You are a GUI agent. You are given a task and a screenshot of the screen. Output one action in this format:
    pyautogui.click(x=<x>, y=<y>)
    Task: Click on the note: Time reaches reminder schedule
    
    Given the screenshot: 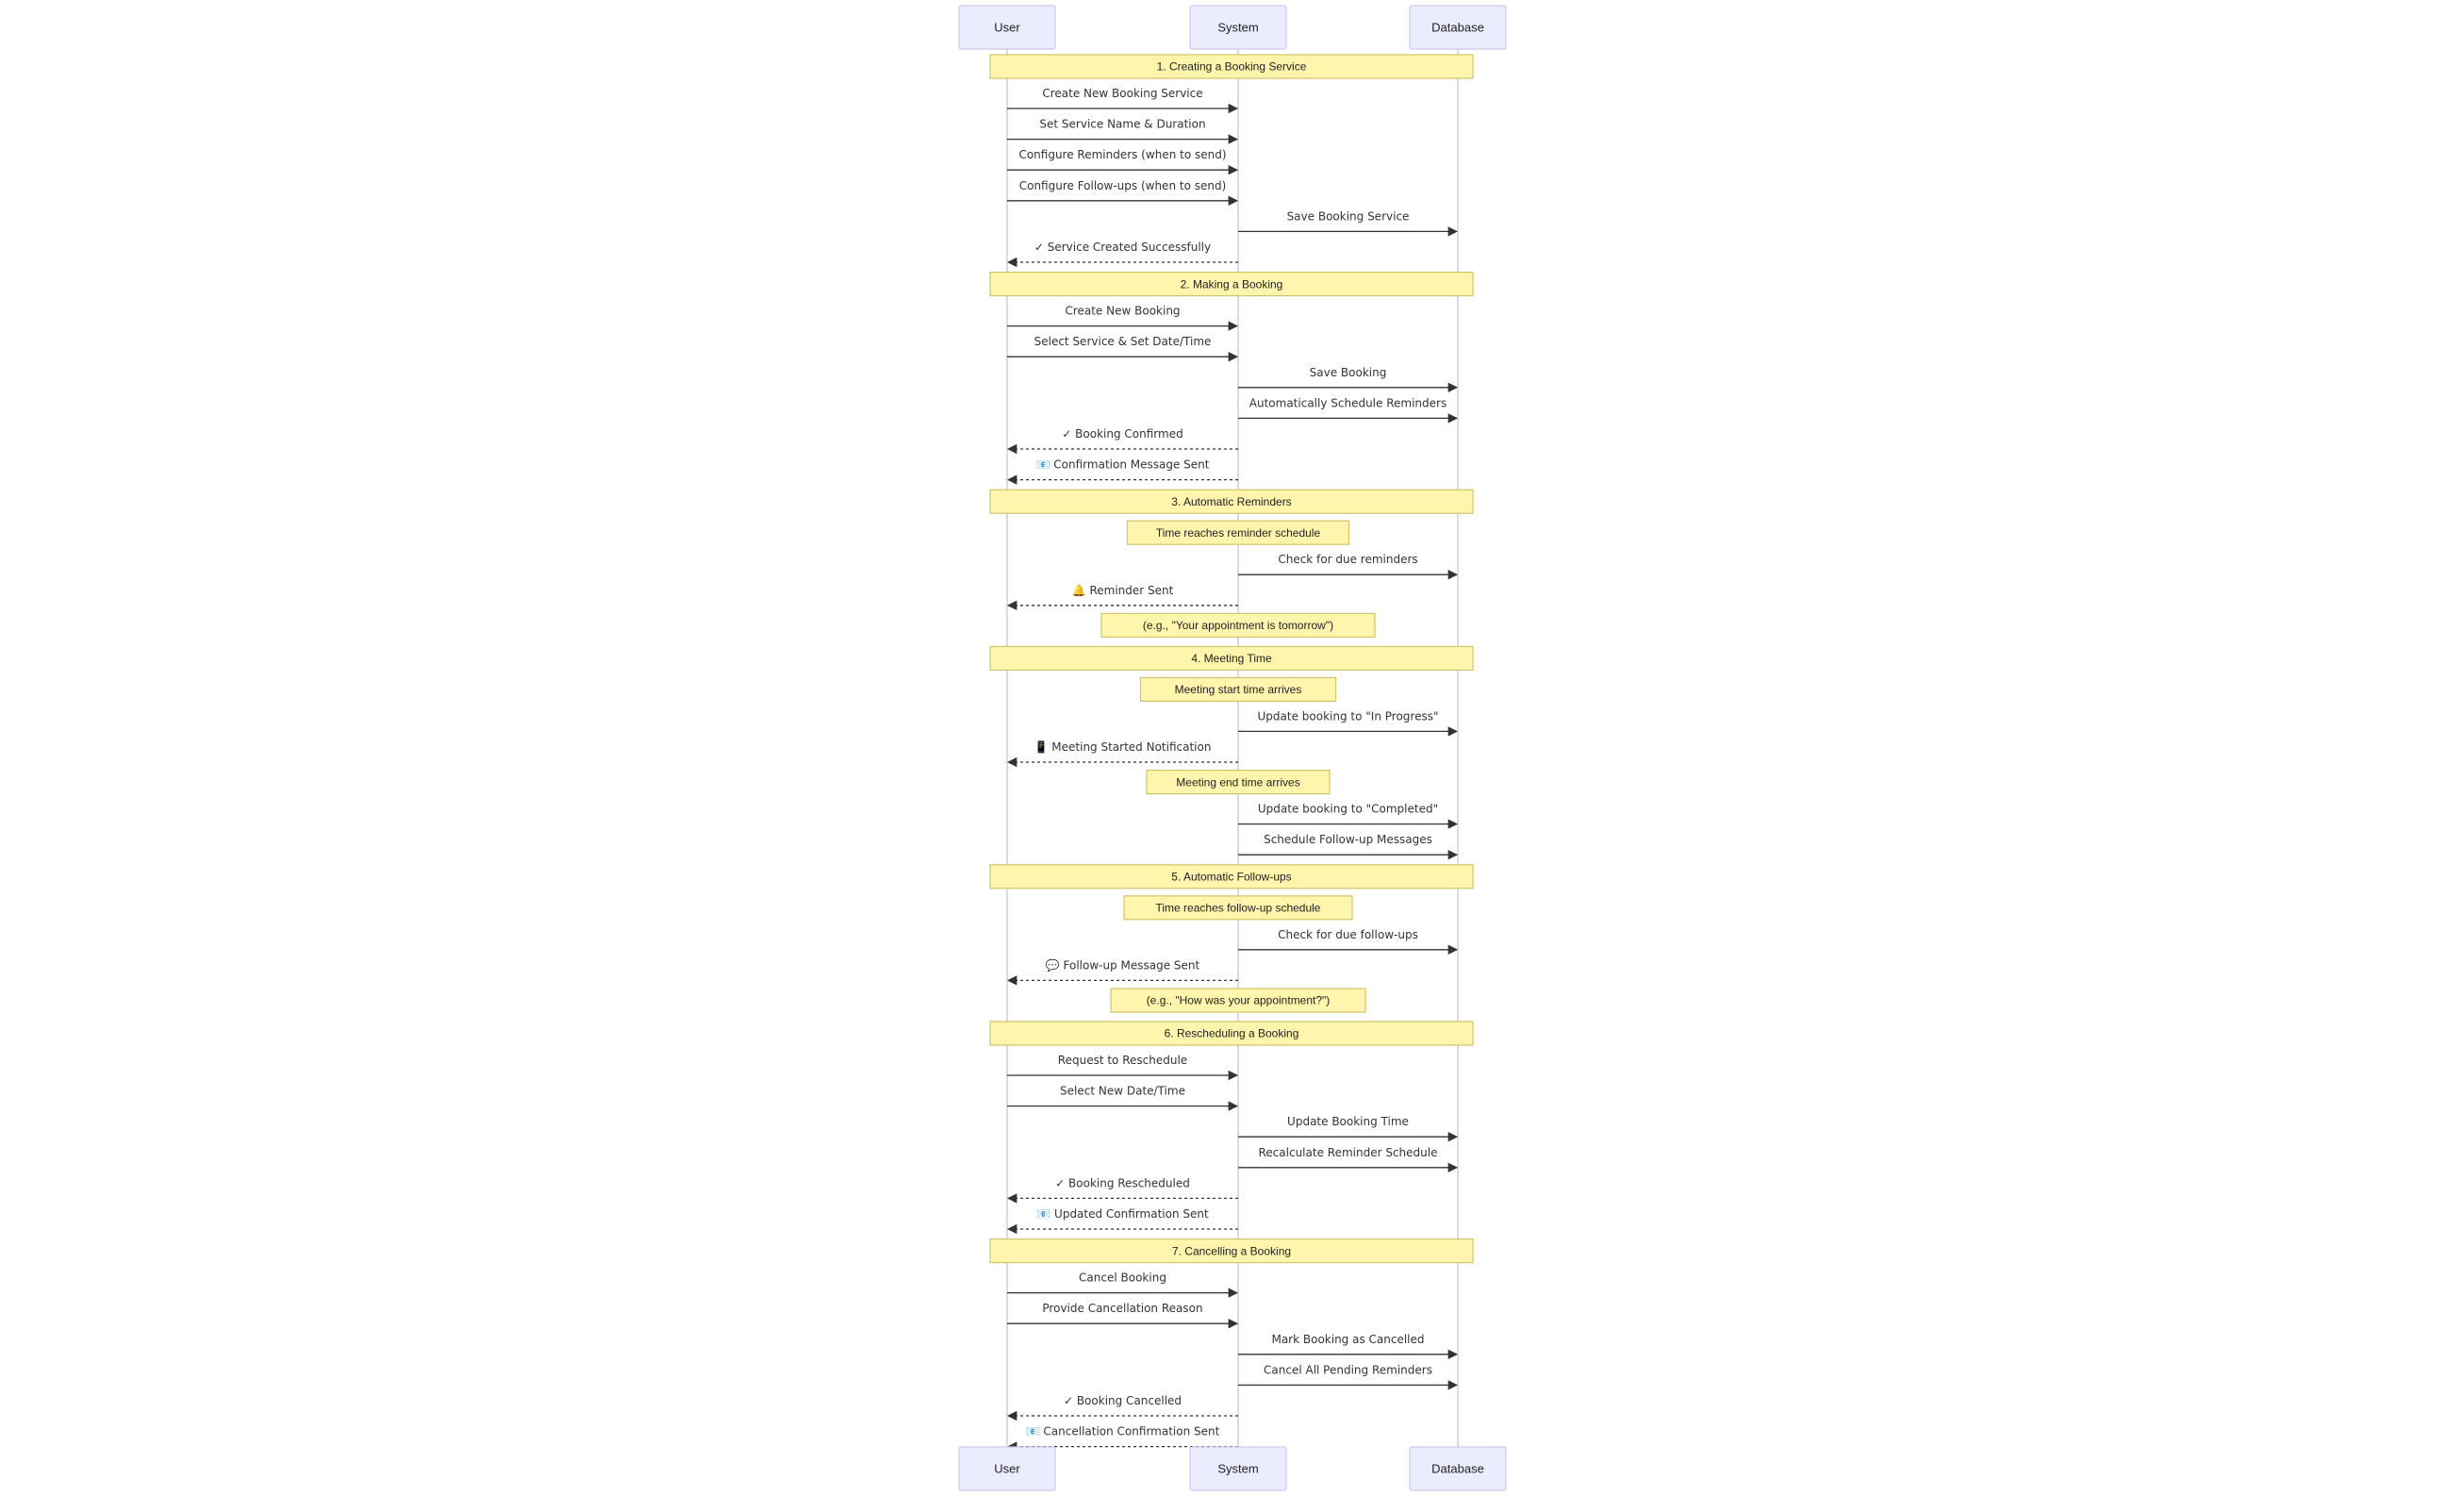 What is the action you would take?
    pyautogui.click(x=1238, y=532)
    